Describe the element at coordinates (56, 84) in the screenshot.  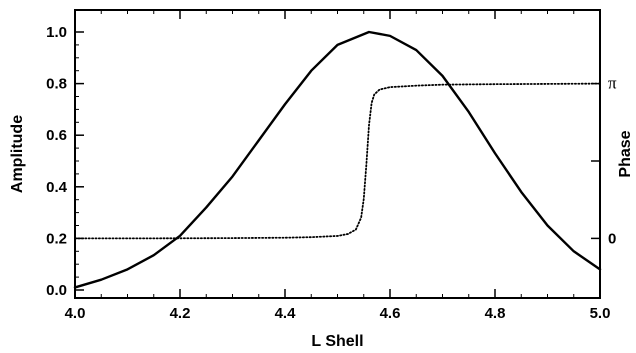
I see `y-left-tick-label: 0.8` at that location.